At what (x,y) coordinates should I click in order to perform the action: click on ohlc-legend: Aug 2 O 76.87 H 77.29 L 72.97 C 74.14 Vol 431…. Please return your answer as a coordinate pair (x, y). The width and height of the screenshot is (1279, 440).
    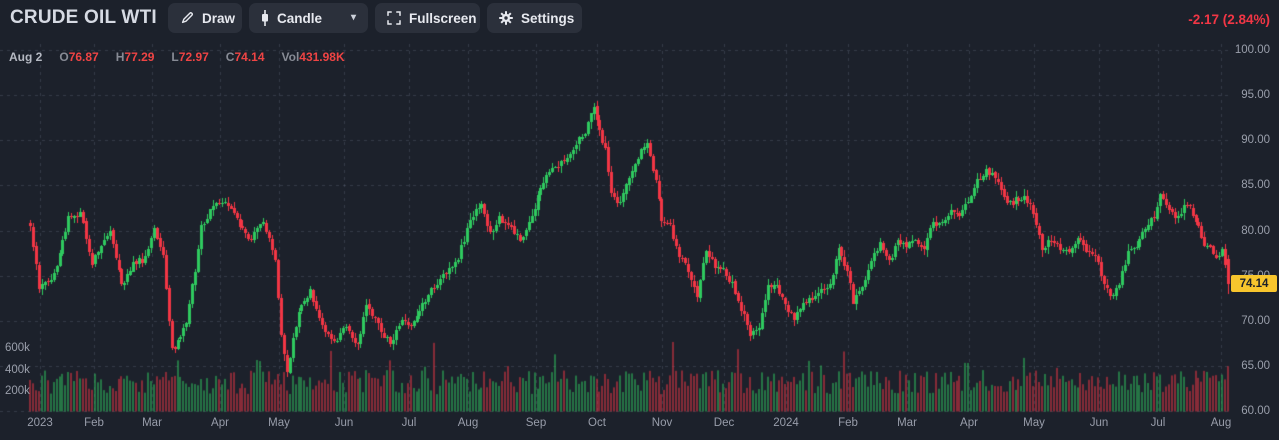
    Looking at the image, I should click on (185, 57).